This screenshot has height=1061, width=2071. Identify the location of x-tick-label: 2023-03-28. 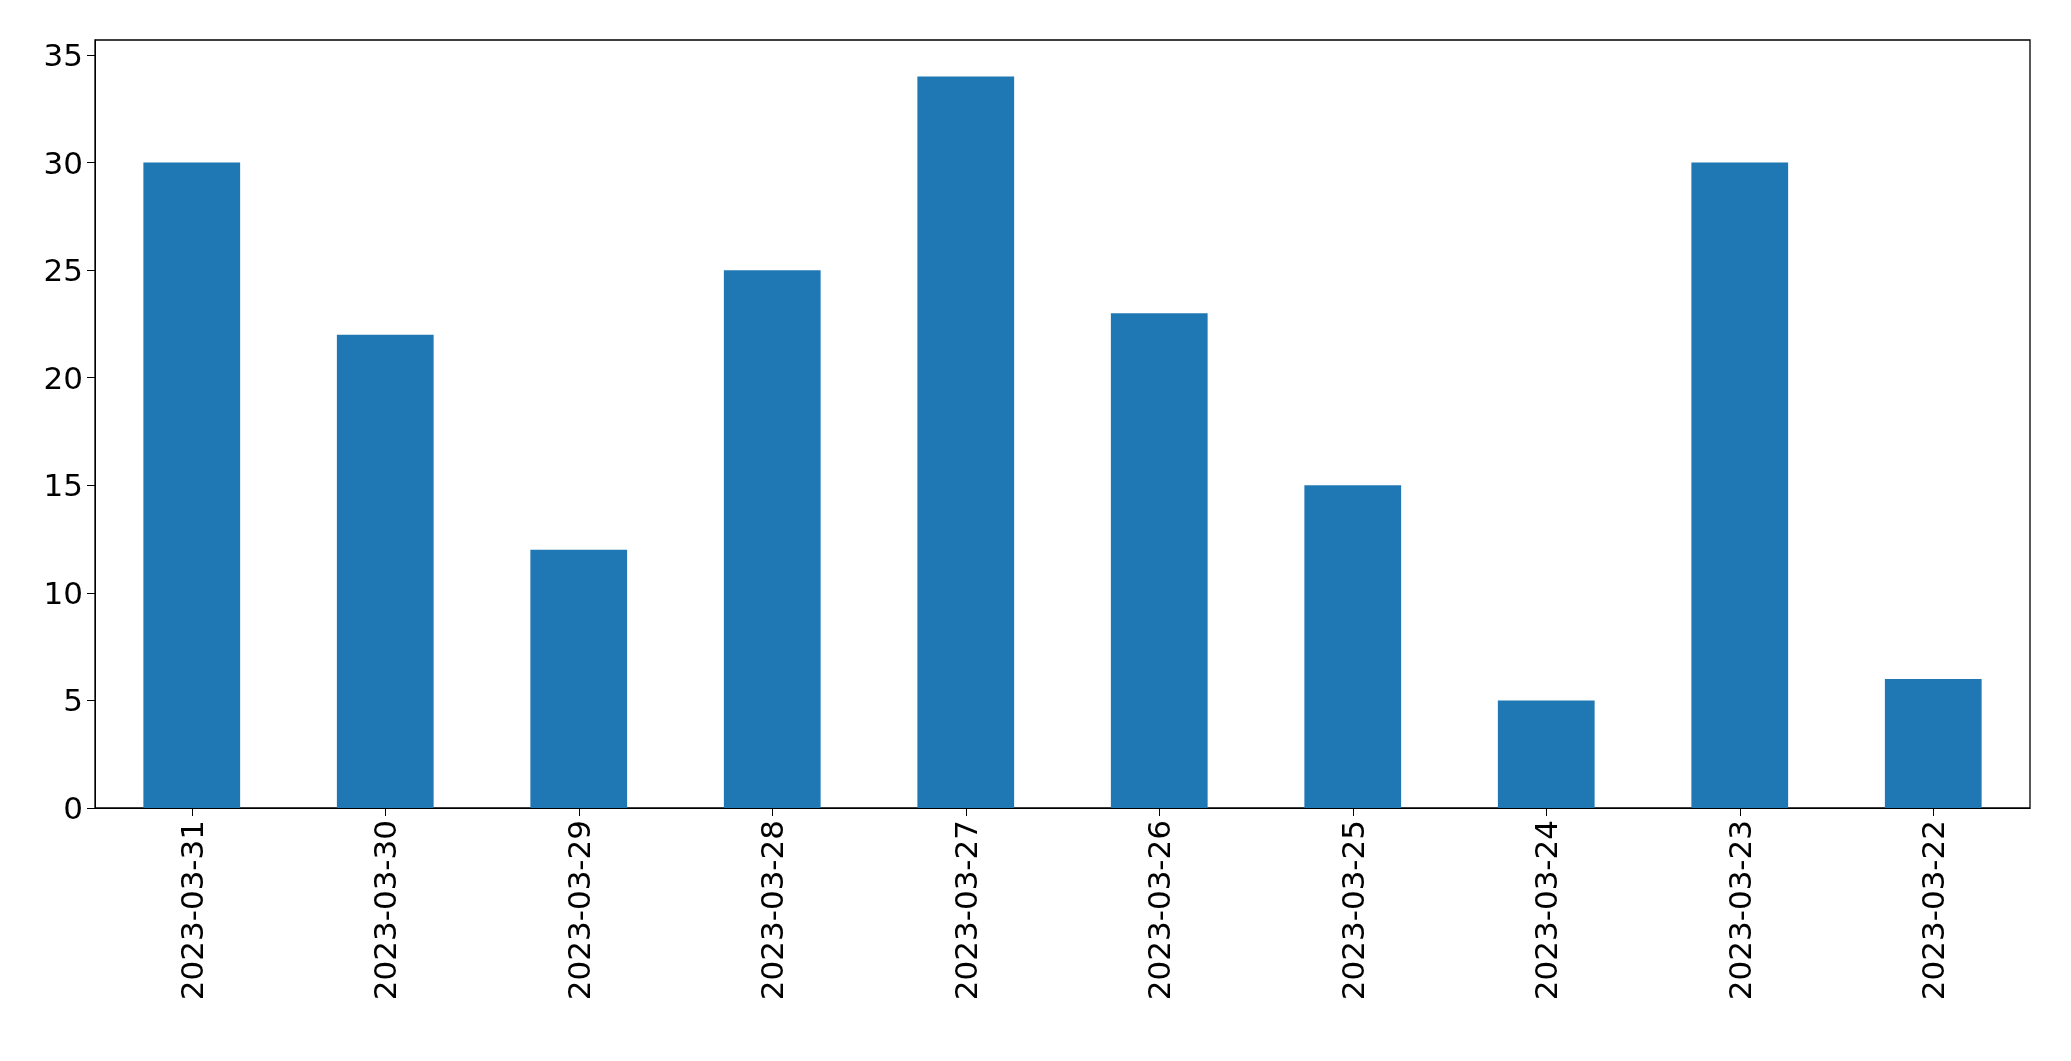
(772, 910).